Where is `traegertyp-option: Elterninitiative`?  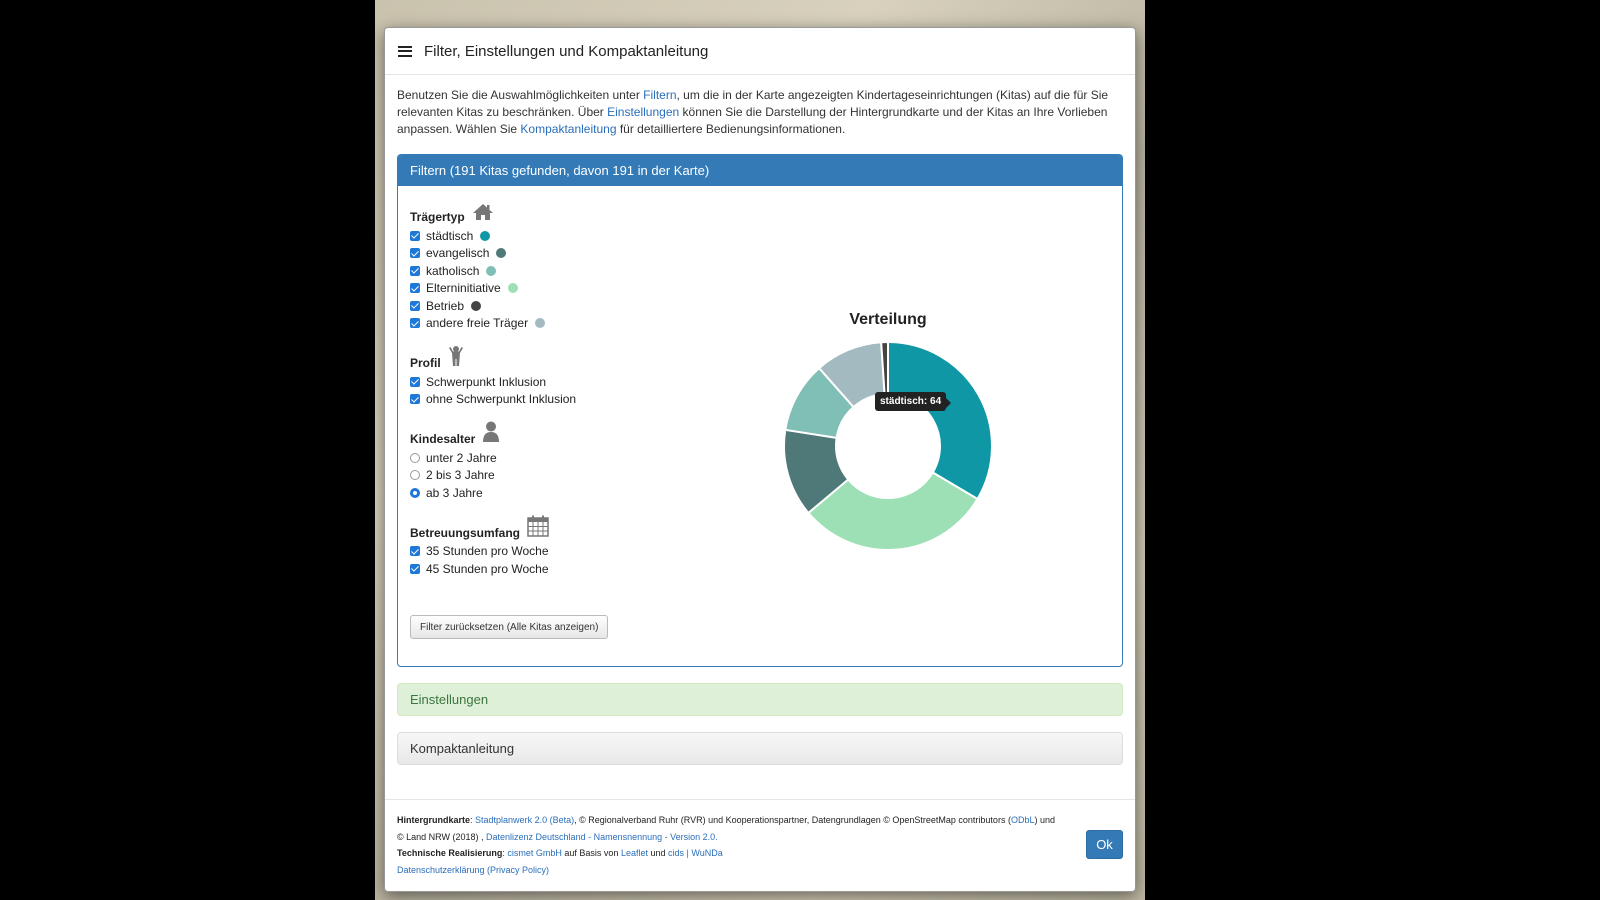 traegertyp-option: Elterninitiative is located at coordinates (570, 289).